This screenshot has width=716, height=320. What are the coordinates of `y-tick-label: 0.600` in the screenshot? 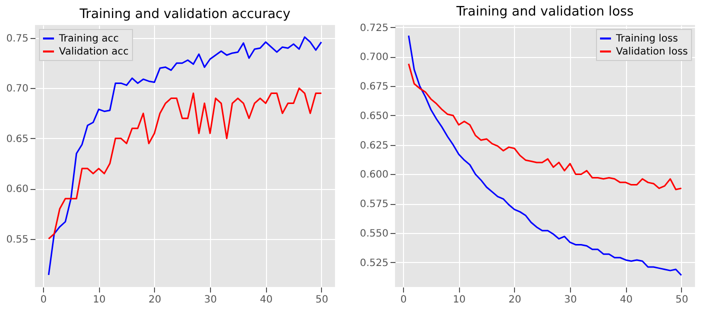 It's located at (374, 175).